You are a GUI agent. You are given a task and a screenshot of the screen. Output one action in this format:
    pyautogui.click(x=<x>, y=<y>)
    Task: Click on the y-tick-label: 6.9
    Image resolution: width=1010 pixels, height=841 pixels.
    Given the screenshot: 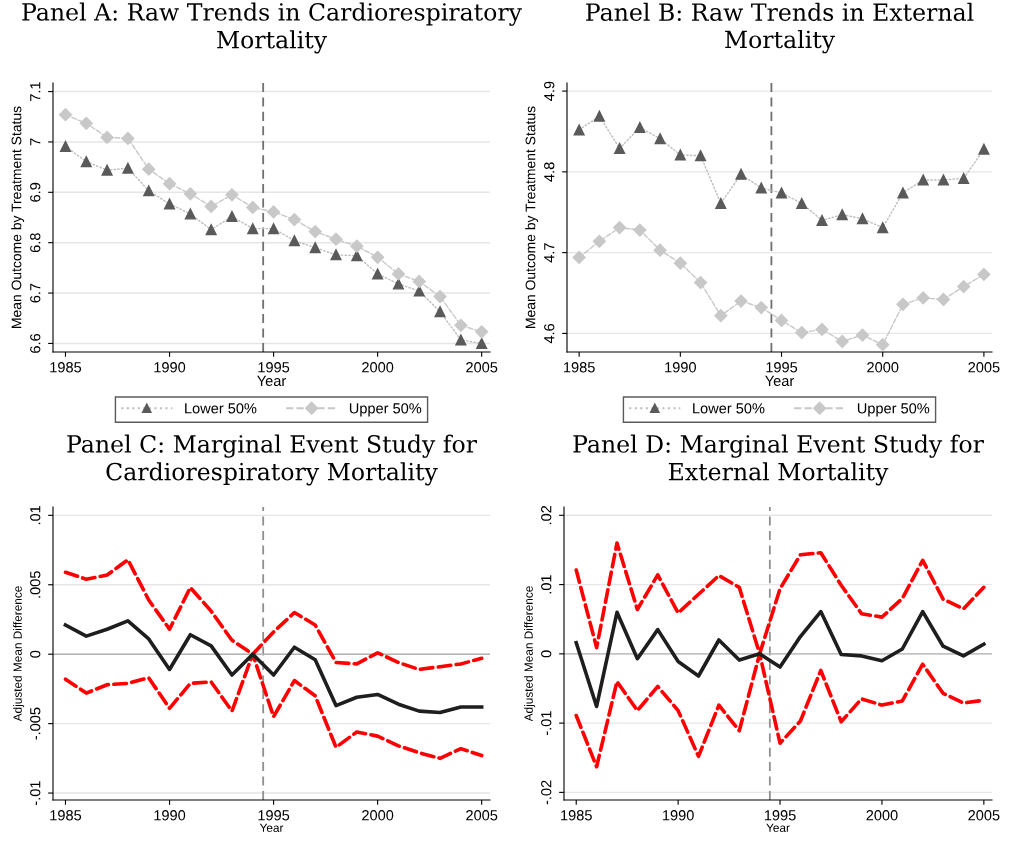 What is the action you would take?
    pyautogui.click(x=35, y=192)
    